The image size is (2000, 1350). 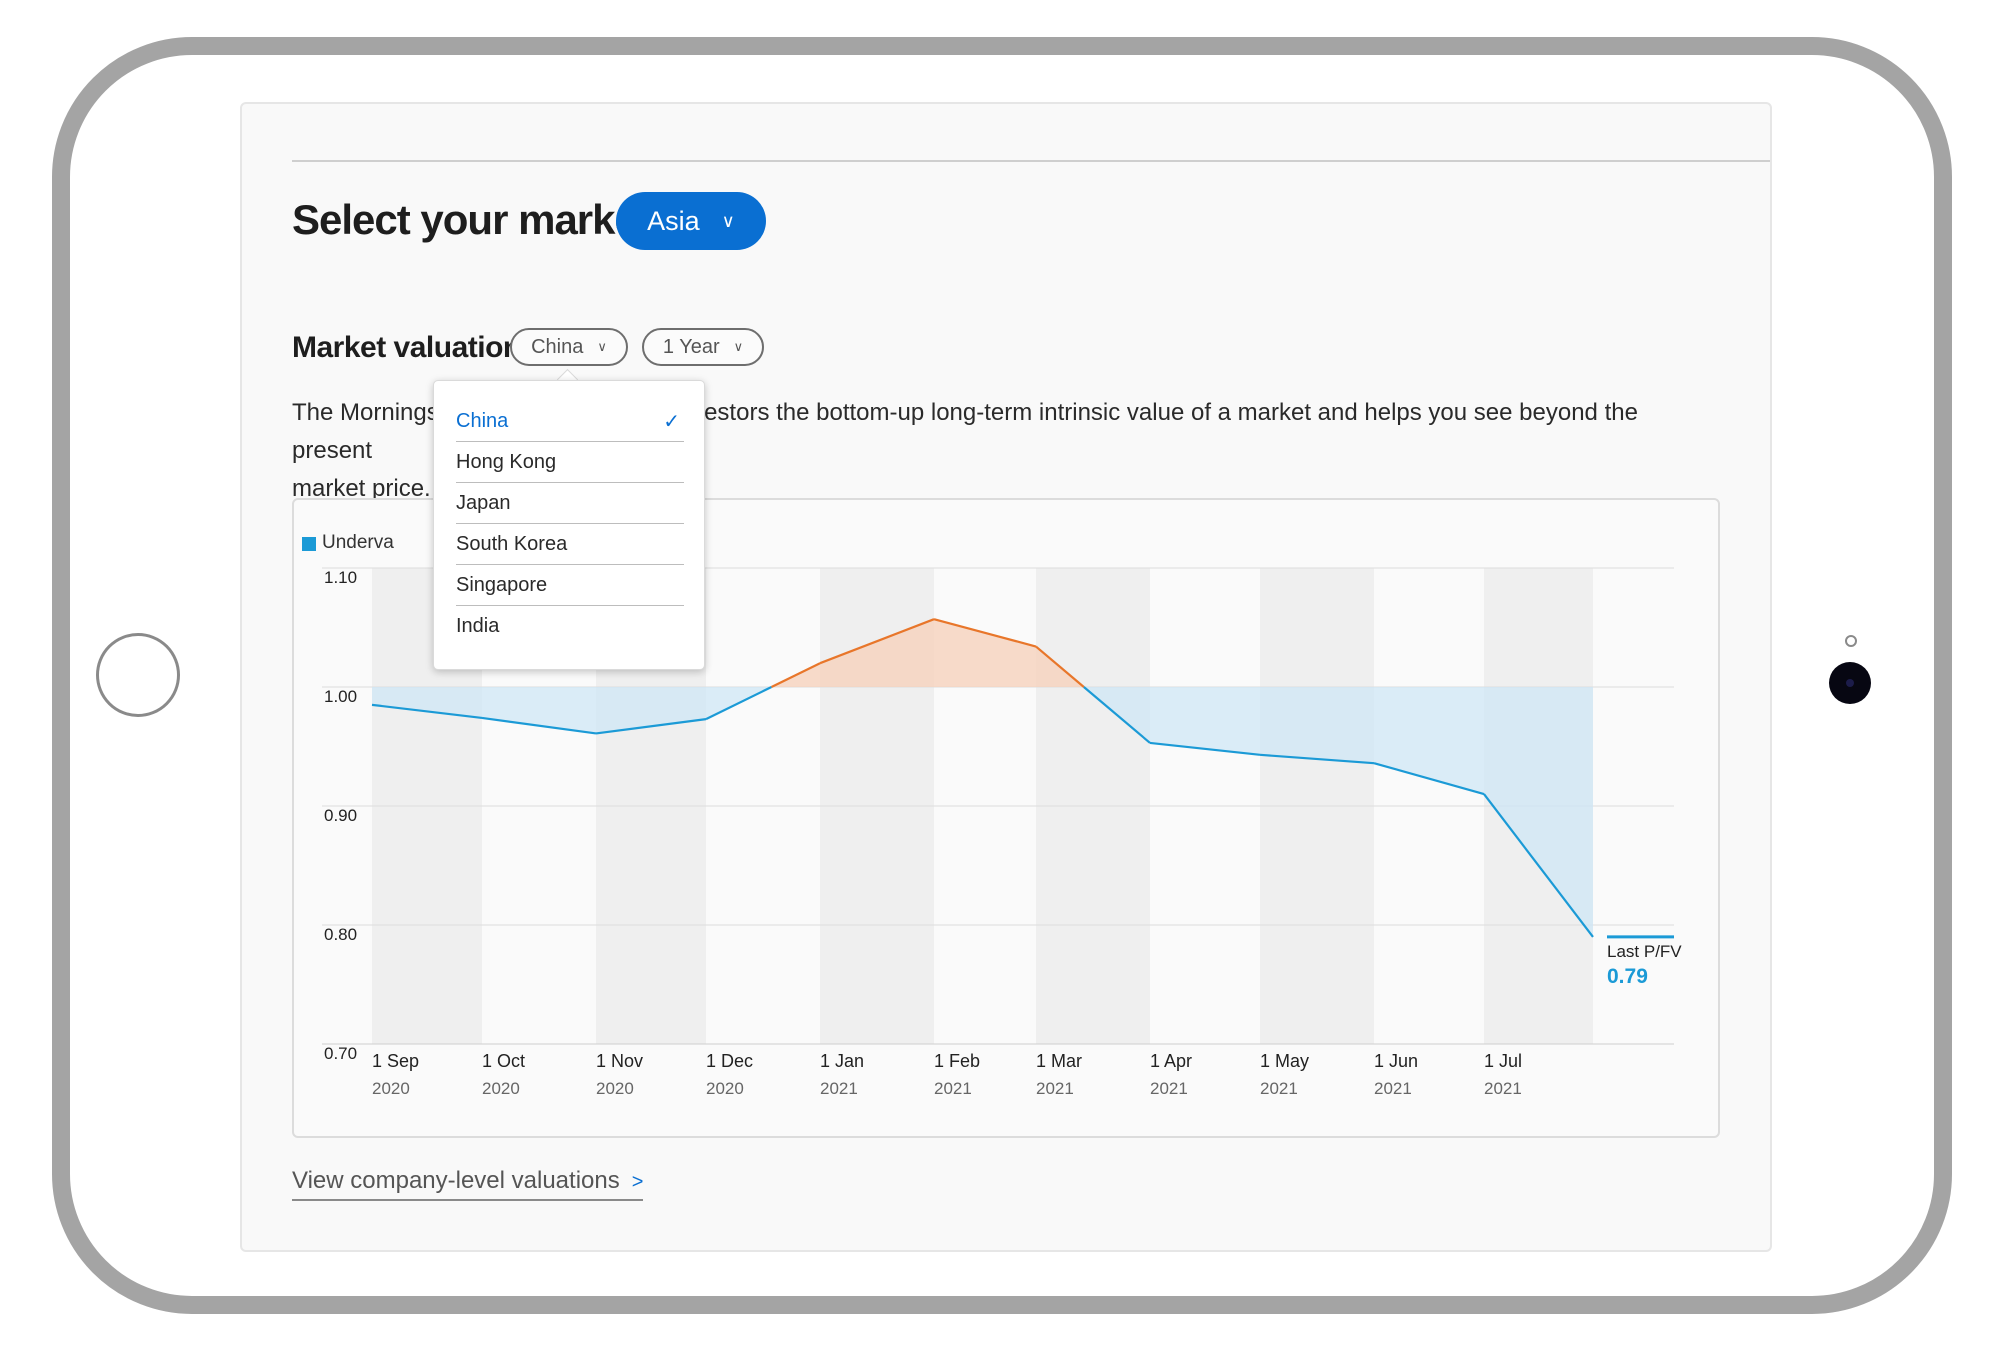 I want to click on company-valuations-link: View company-level valuations >, so click(x=468, y=1184).